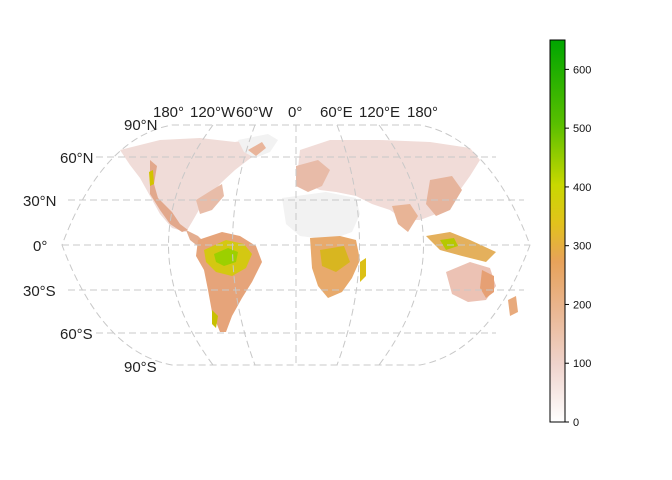  I want to click on indonesia-green, so click(449, 244).